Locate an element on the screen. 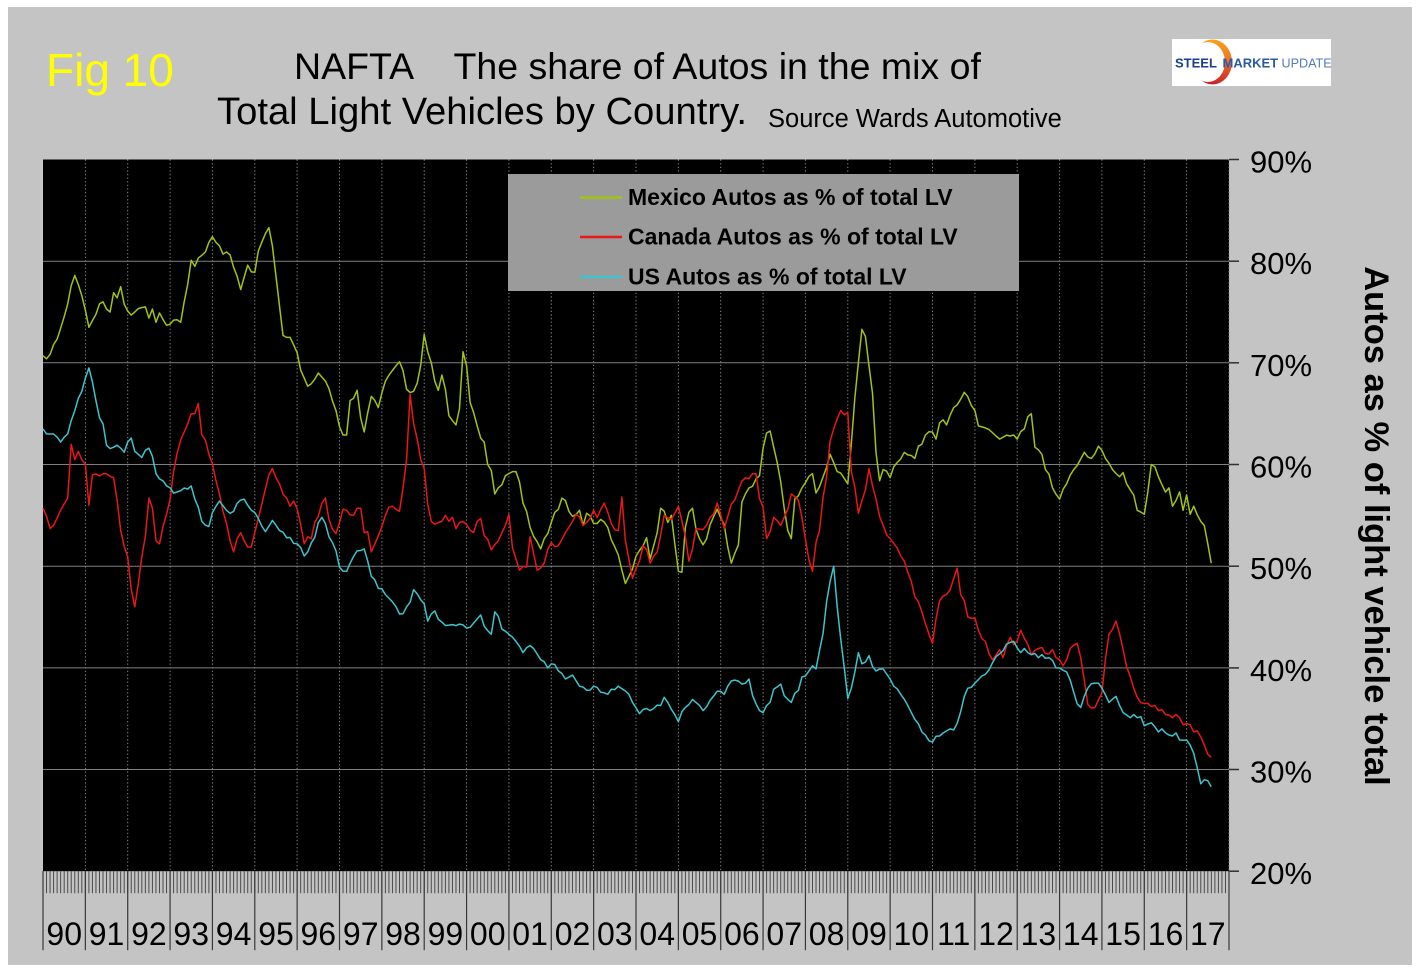  svg-text: Source Wards Automotive is located at coordinates (915, 119).